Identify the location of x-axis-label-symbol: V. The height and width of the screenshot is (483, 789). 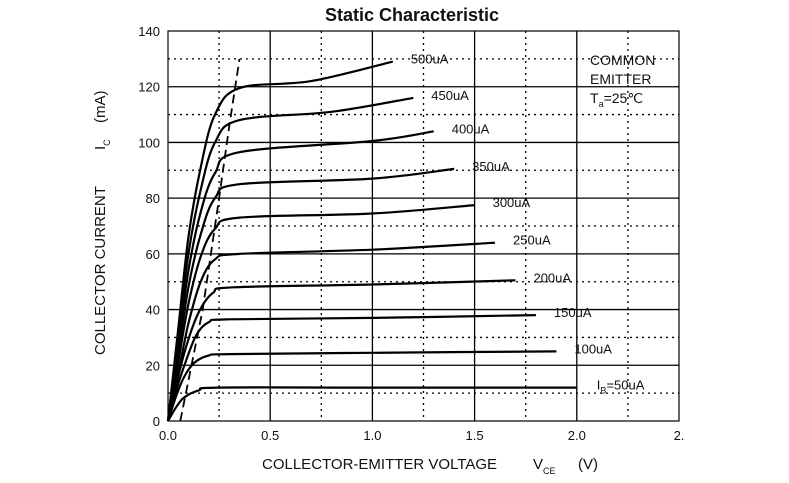
(538, 464).